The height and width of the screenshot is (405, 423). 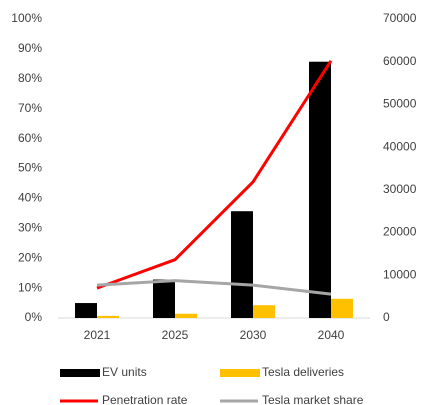 What do you see at coordinates (214, 287) in the screenshot?
I see `line` at bounding box center [214, 287].